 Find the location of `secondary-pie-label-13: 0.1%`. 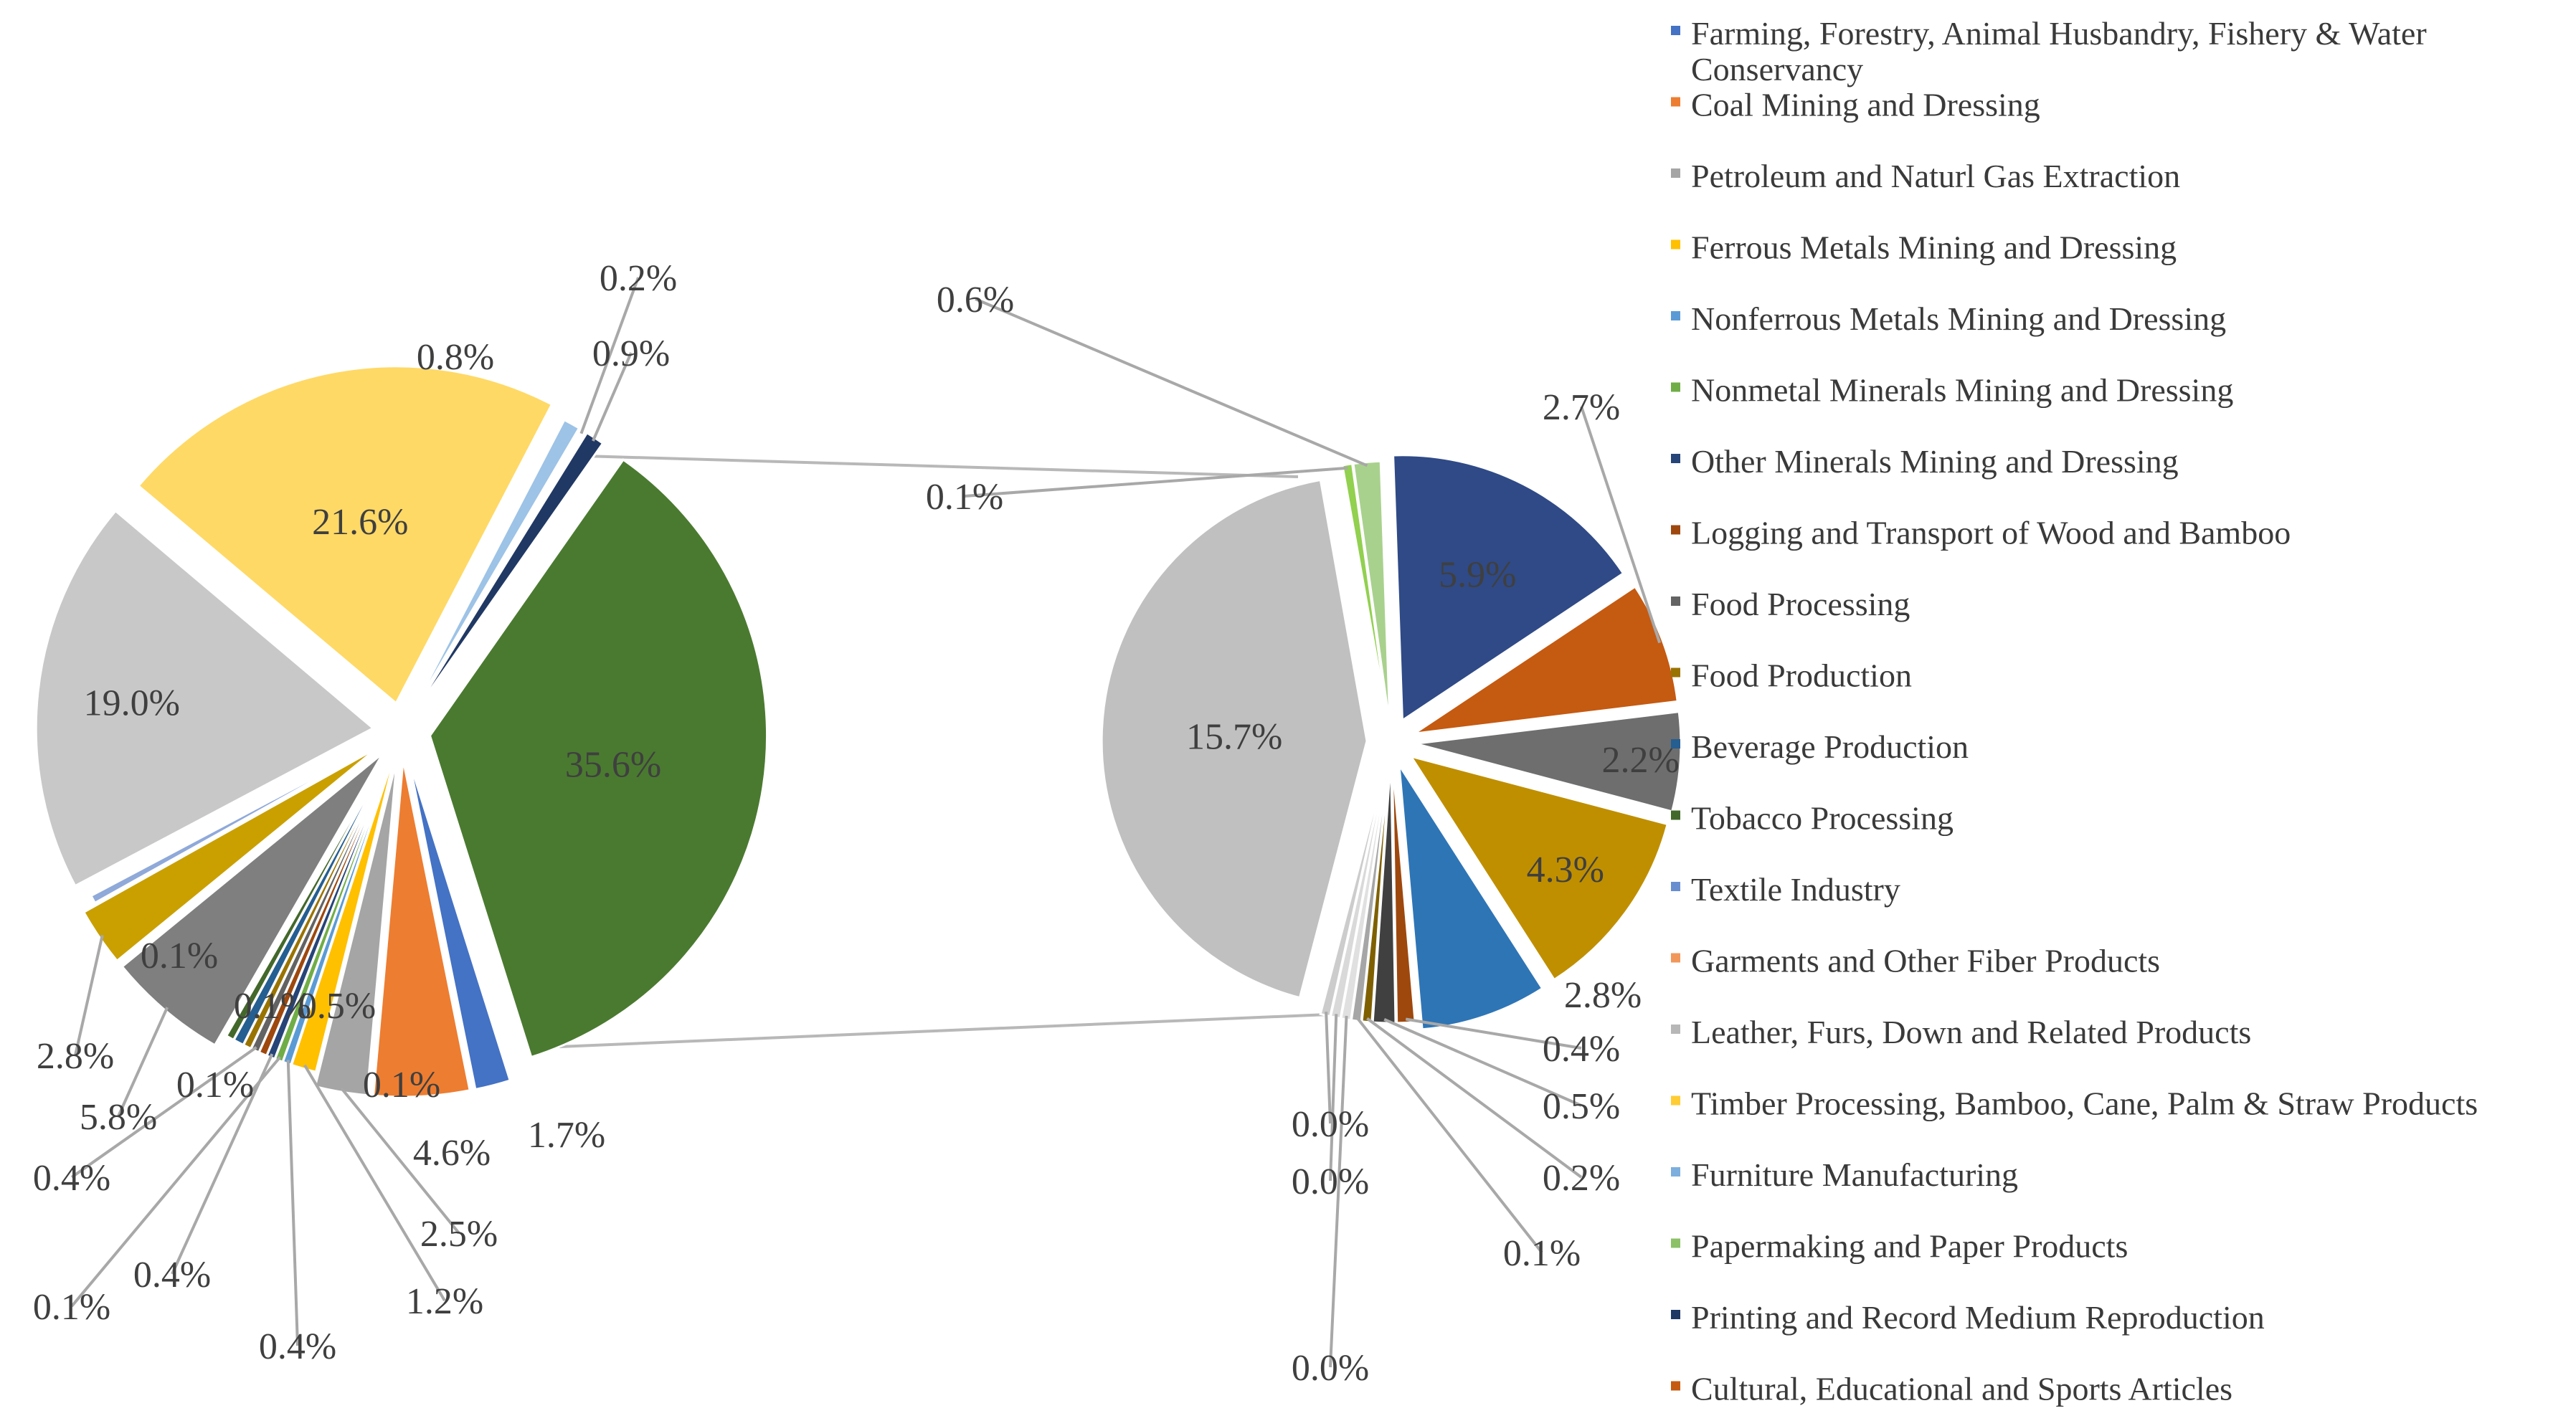

secondary-pie-label-13: 0.1% is located at coordinates (964, 497).